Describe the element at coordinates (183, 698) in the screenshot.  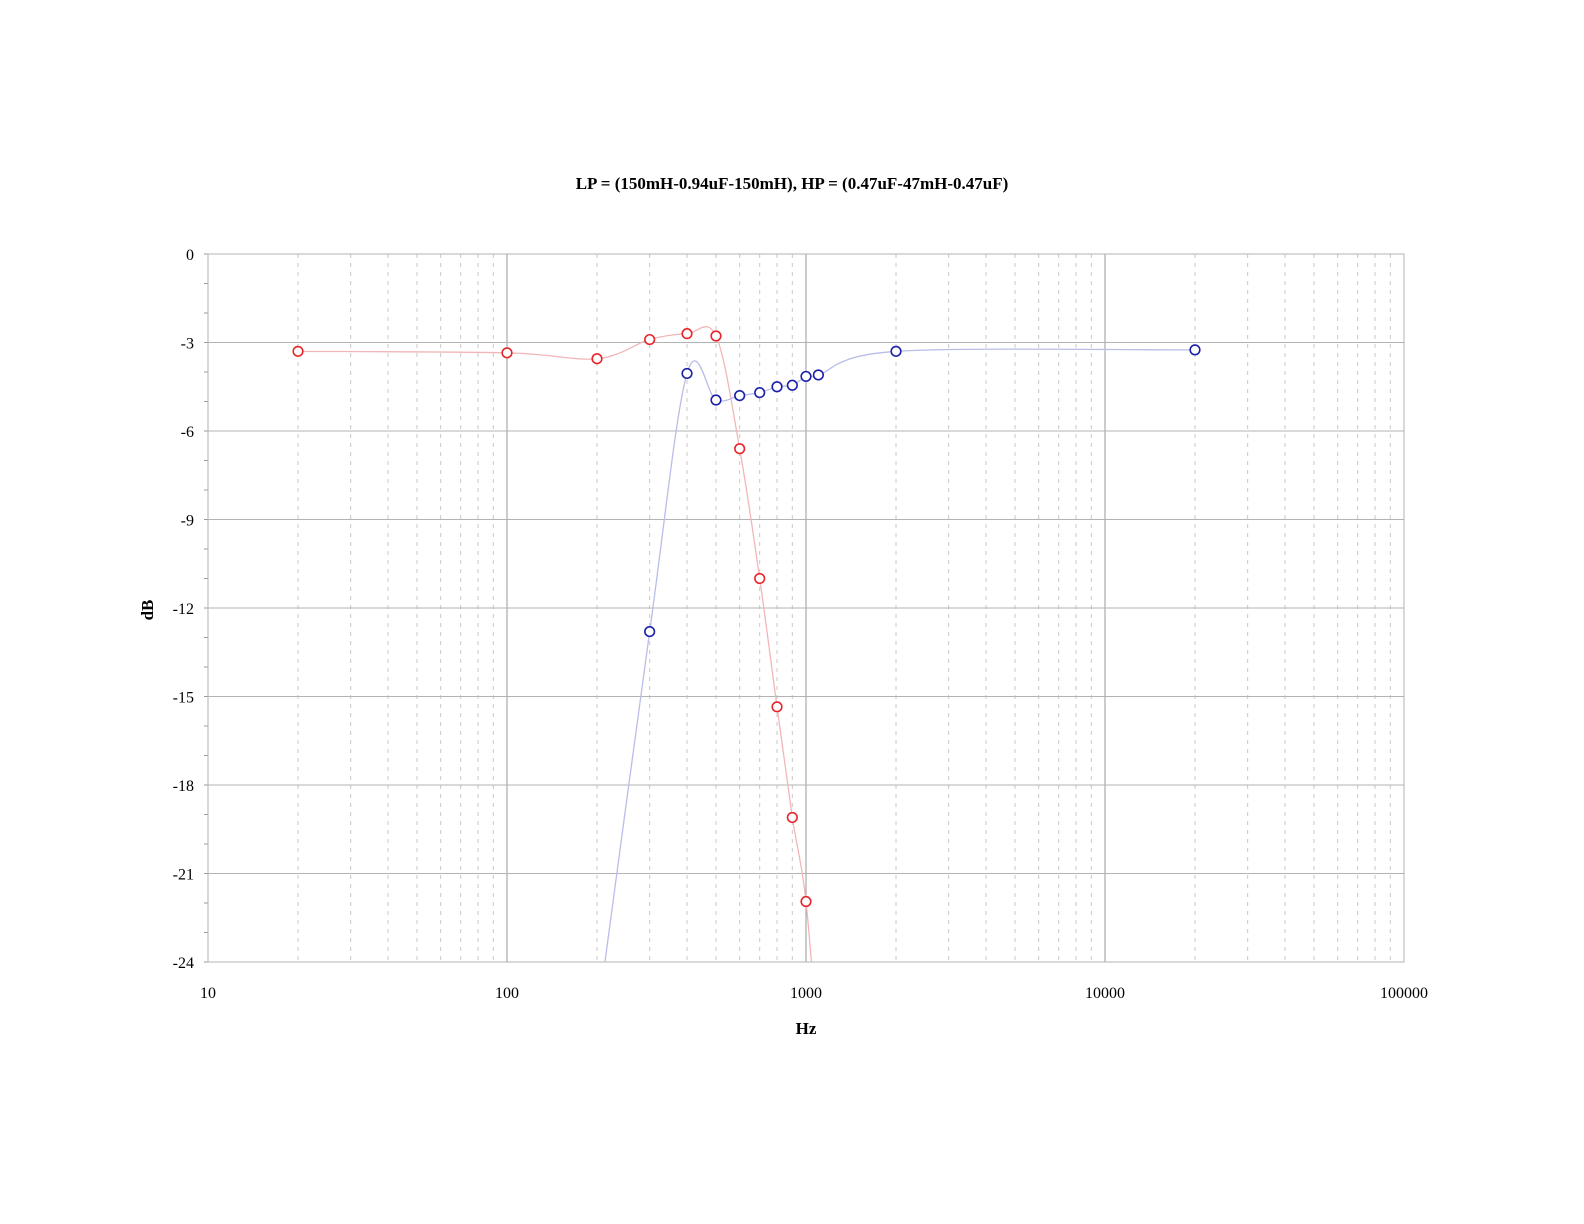
I see `y-tick-label: -15` at that location.